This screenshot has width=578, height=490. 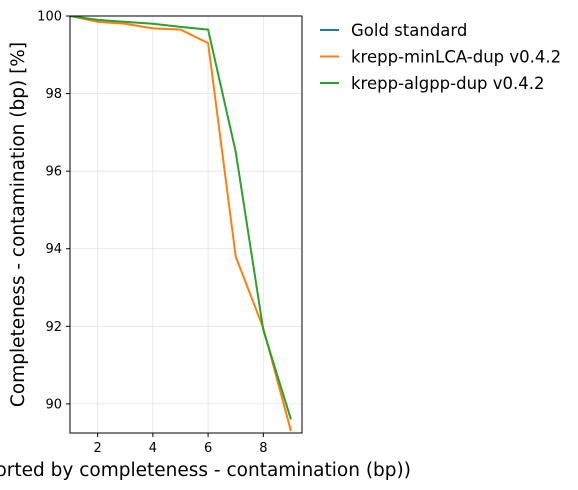 What do you see at coordinates (456, 57) in the screenshot?
I see `legend-label: krepp-minLCA-dup v0.4.2` at bounding box center [456, 57].